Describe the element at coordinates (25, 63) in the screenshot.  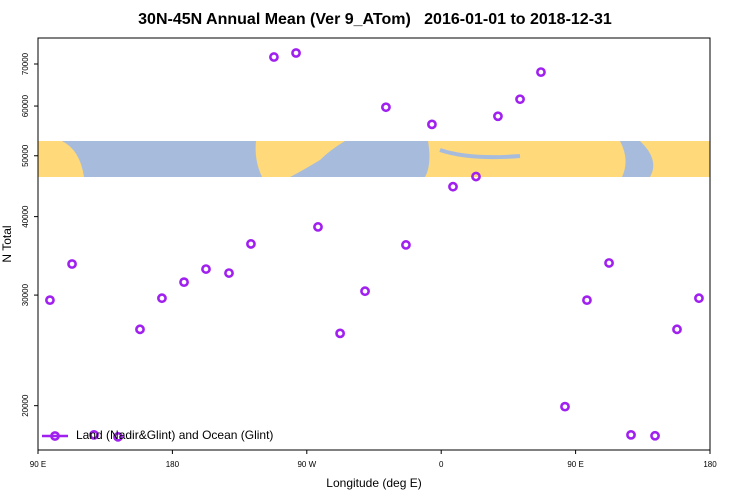
I see `y-tick-label: 70000` at that location.